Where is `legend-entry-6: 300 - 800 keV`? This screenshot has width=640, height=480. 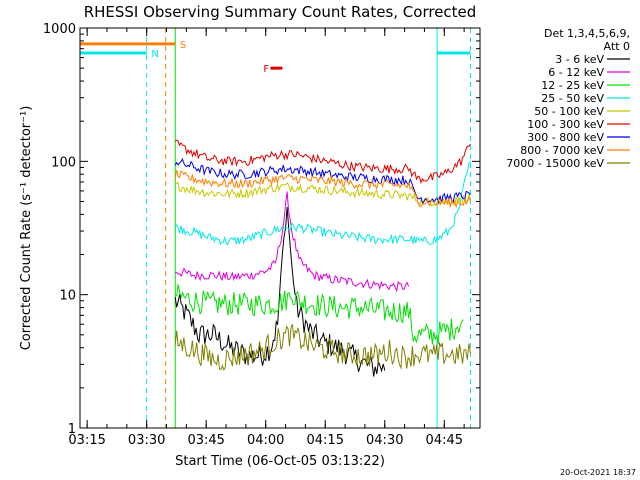 legend-entry-6: 300 - 800 keV is located at coordinates (565, 137).